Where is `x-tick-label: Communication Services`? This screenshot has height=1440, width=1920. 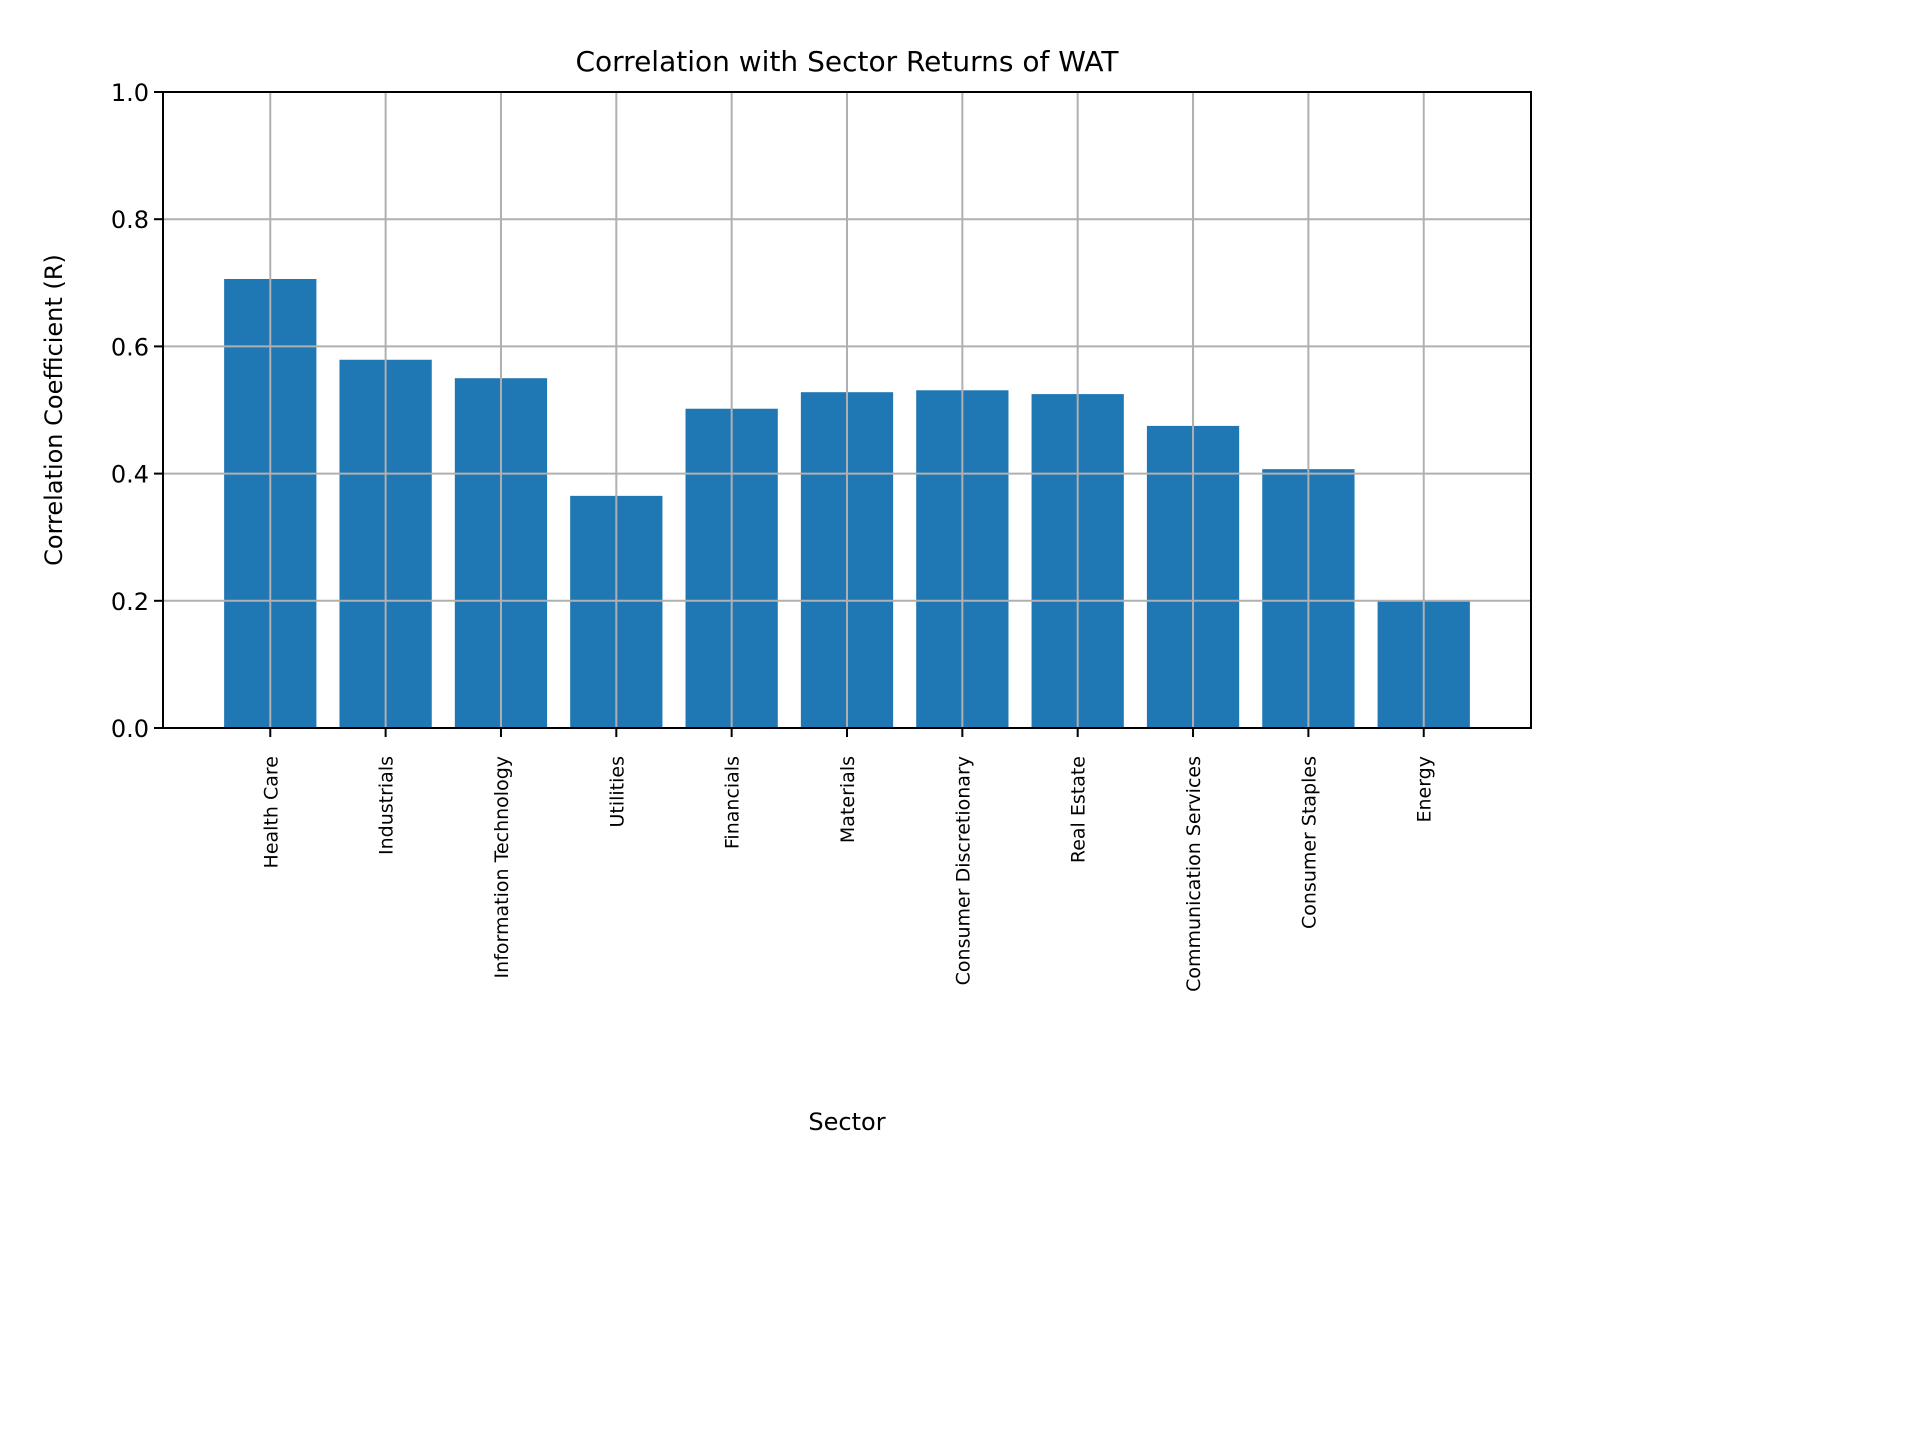
x-tick-label: Communication Services is located at coordinates (1194, 874).